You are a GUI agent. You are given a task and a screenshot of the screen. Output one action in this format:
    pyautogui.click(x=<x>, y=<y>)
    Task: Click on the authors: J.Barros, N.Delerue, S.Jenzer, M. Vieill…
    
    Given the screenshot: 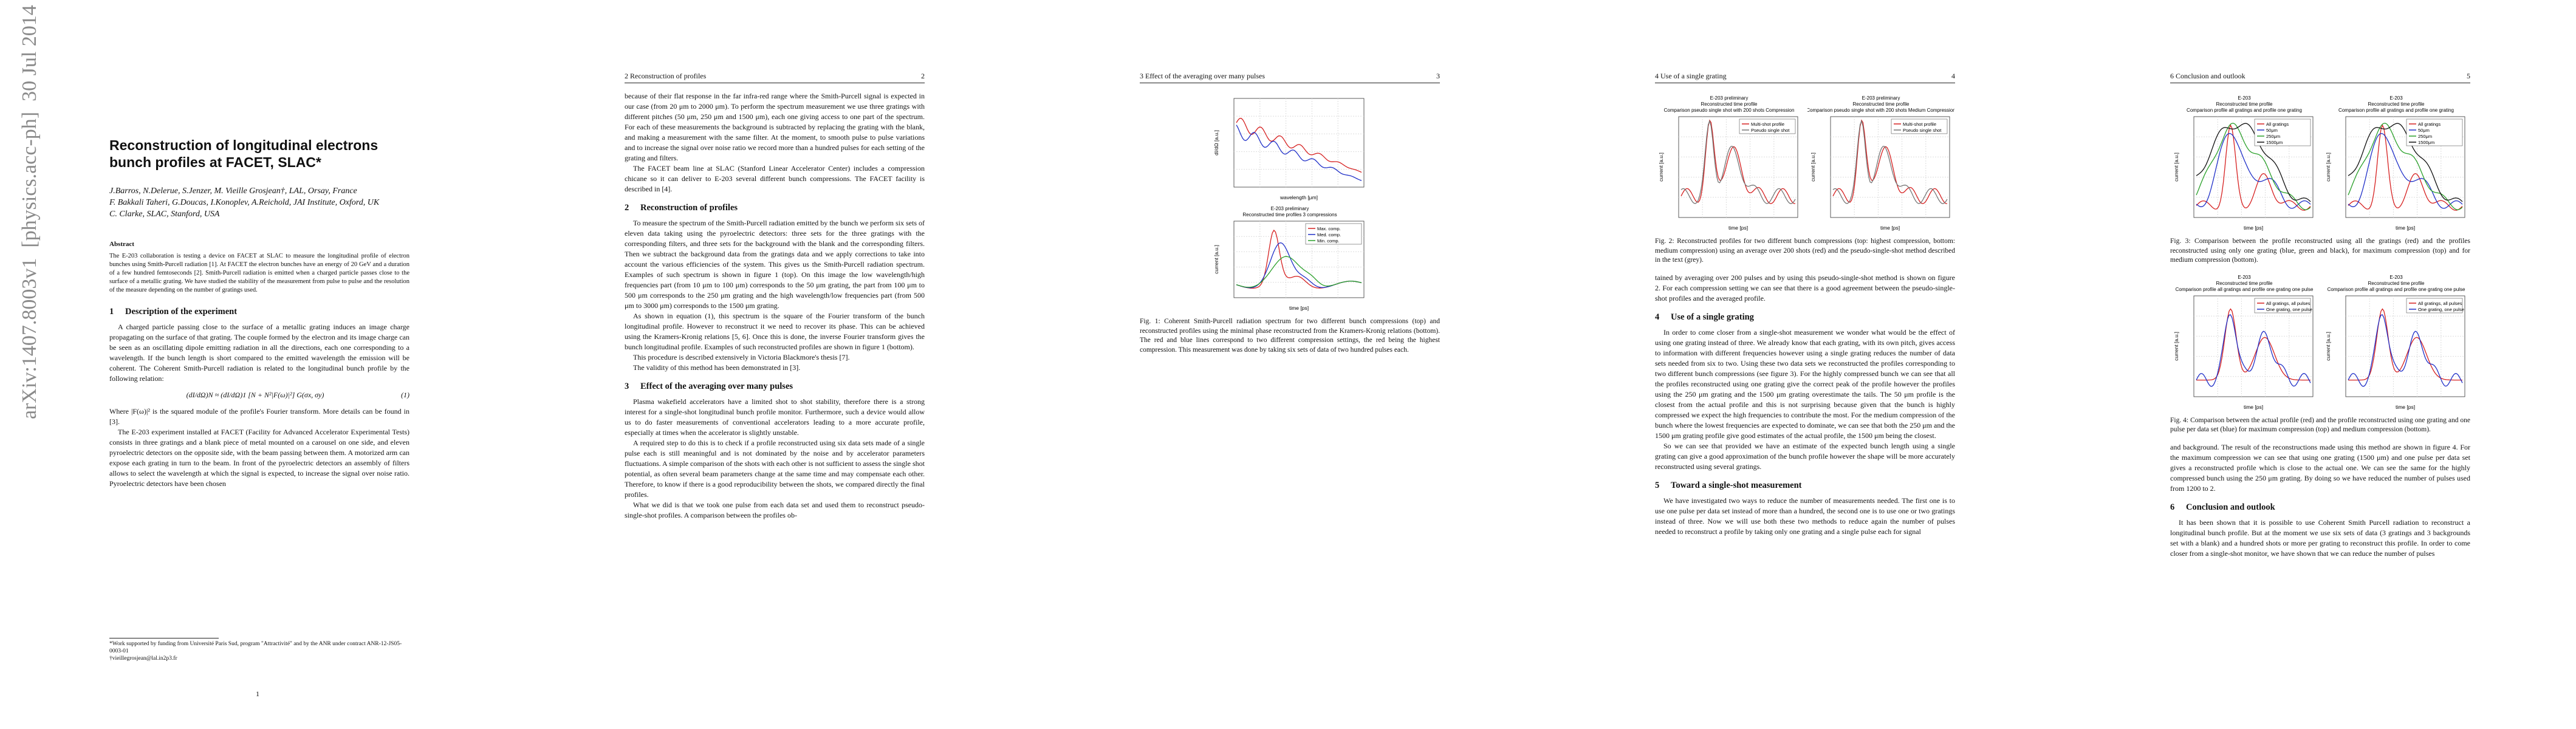 What is the action you would take?
    pyautogui.click(x=259, y=203)
    